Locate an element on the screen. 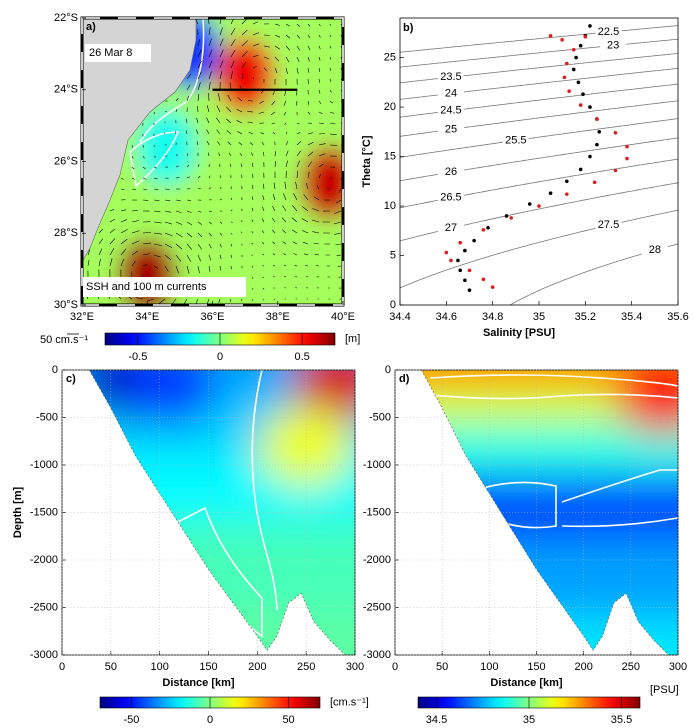  x-tick-label: 0 is located at coordinates (62, 667).